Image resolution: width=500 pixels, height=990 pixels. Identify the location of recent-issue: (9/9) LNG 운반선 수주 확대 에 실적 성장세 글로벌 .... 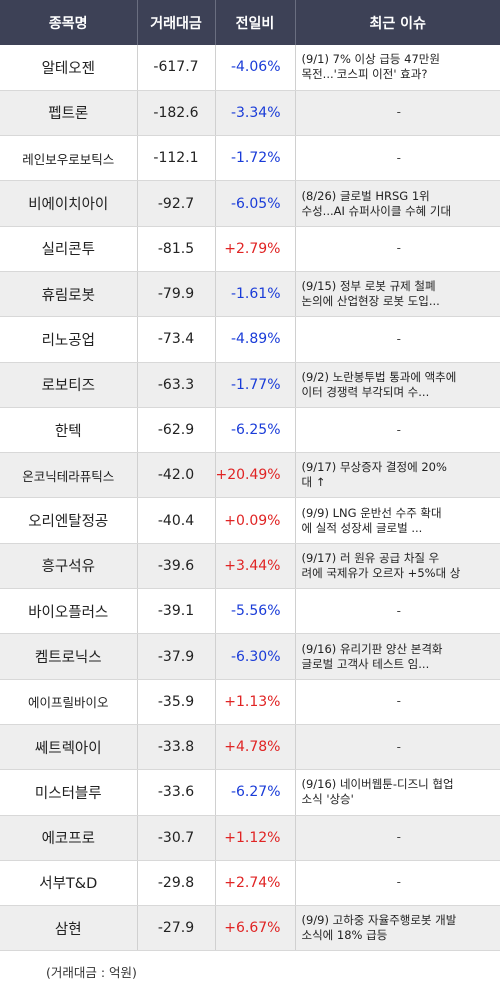
(397, 520).